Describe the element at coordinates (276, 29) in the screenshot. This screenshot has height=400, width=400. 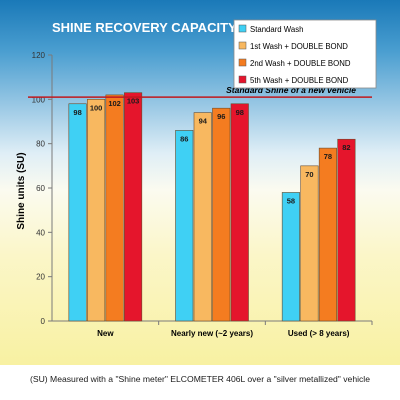
I see `legend-label: Standard Wash` at that location.